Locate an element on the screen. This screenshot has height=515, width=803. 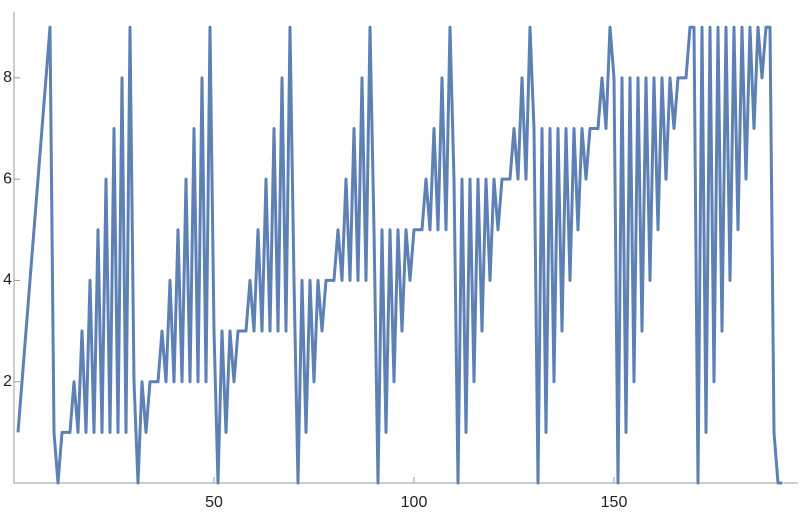
y-tick-label: 2 is located at coordinates (7, 381).